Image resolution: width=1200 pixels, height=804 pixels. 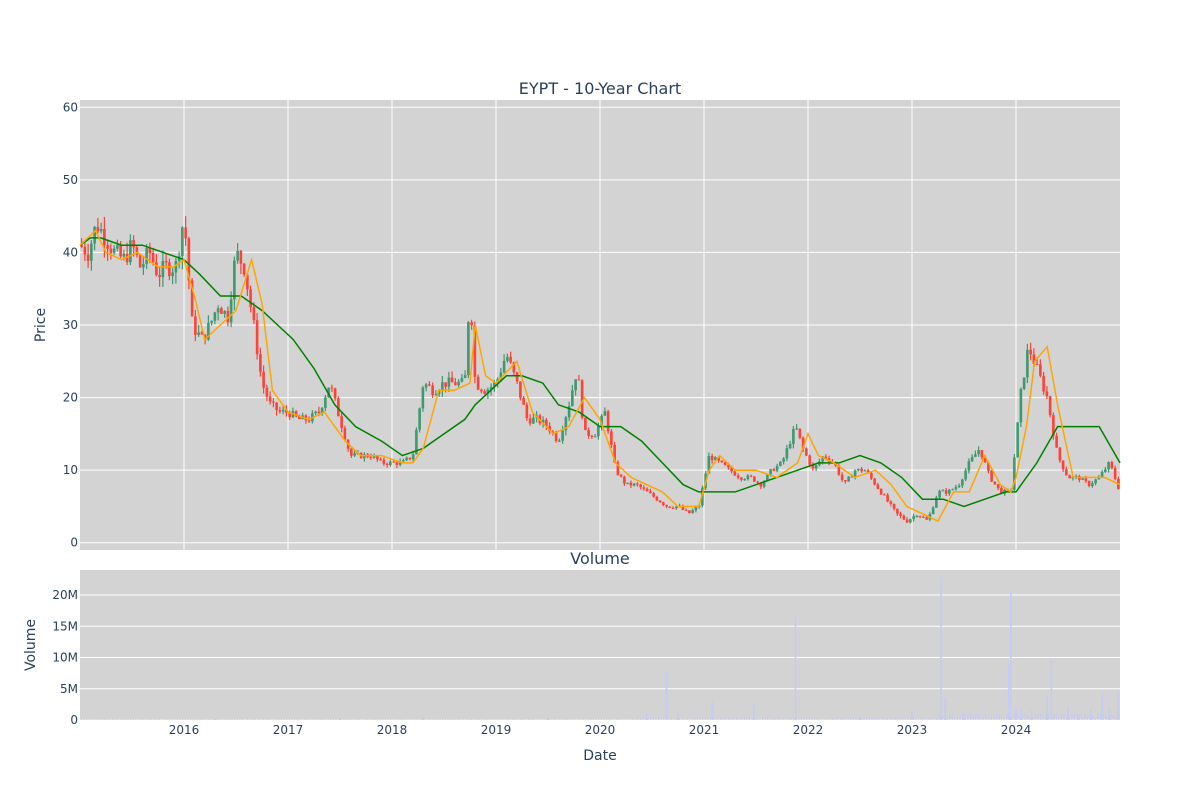 What do you see at coordinates (600, 88) in the screenshot?
I see `chart-title: EYPT - 10-Year Chart` at bounding box center [600, 88].